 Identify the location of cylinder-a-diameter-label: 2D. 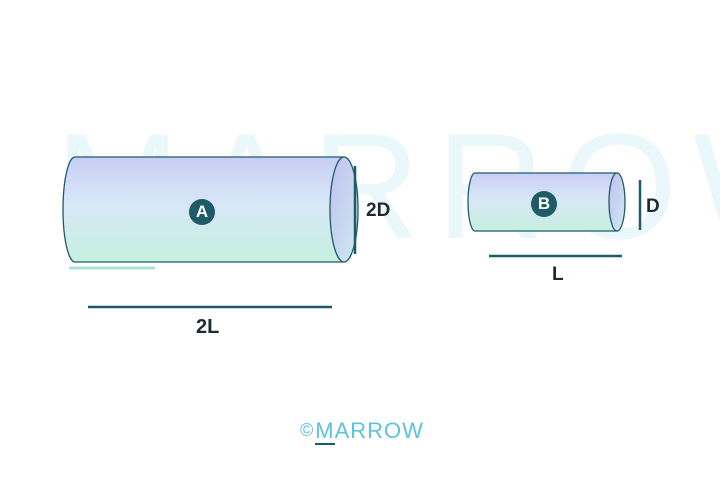
(378, 210).